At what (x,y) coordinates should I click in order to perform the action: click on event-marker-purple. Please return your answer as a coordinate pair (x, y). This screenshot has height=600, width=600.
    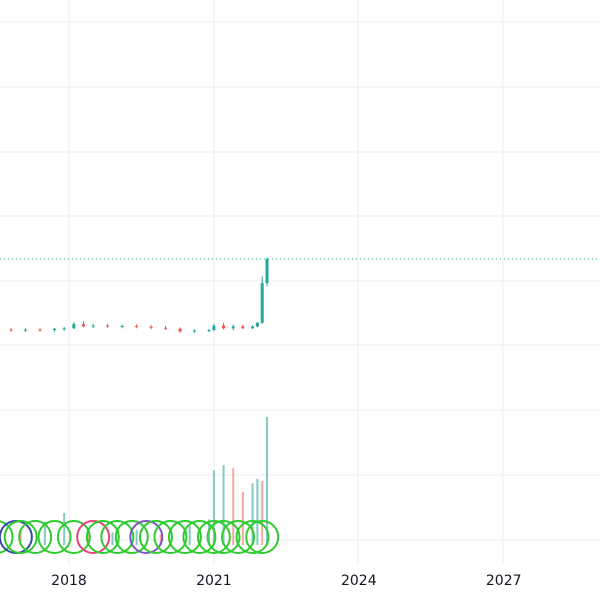
    Looking at the image, I should click on (146, 537).